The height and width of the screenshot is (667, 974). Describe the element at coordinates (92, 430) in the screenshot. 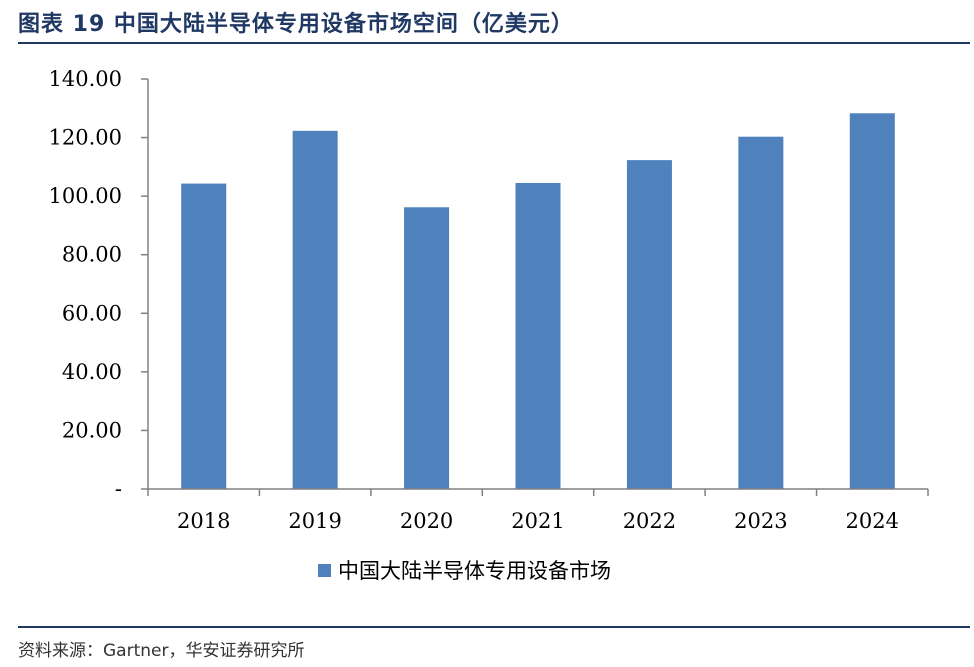

I see `y-tick-label: 20.00` at that location.